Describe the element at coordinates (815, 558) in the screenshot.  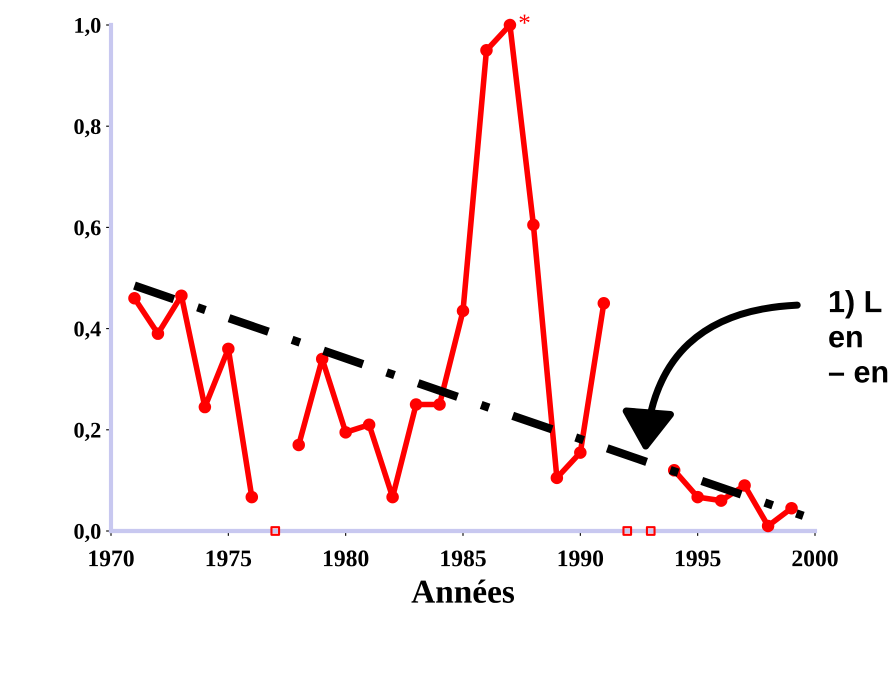
I see `x-tick-label: 2000` at that location.